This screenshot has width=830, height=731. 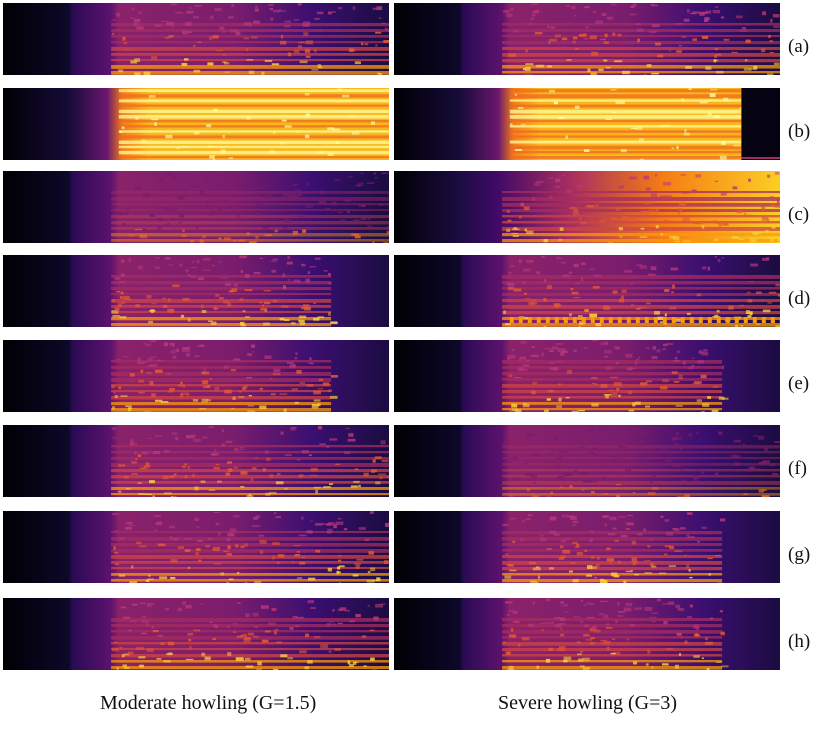 What do you see at coordinates (799, 641) in the screenshot?
I see `row-label: (h)` at bounding box center [799, 641].